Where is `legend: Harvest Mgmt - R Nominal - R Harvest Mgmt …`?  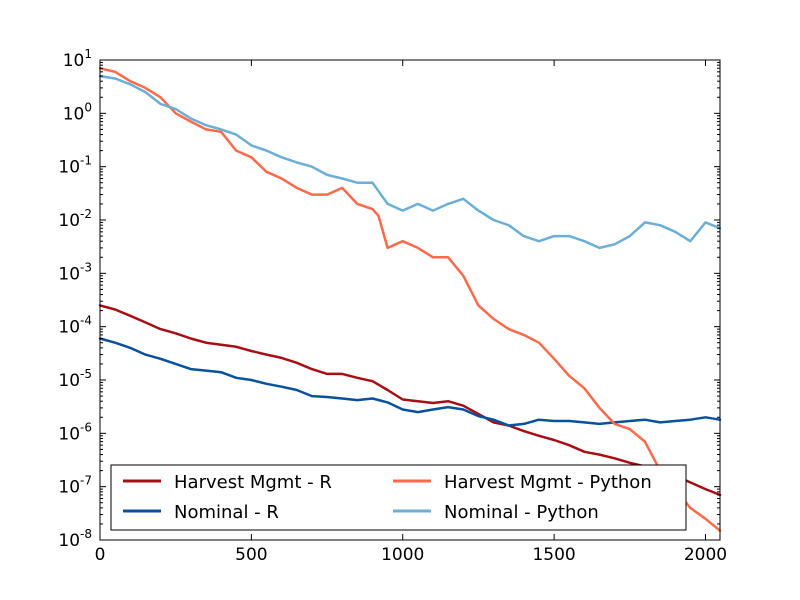
legend: Harvest Mgmt - R Nominal - R Harvest Mgmt … is located at coordinates (398, 497).